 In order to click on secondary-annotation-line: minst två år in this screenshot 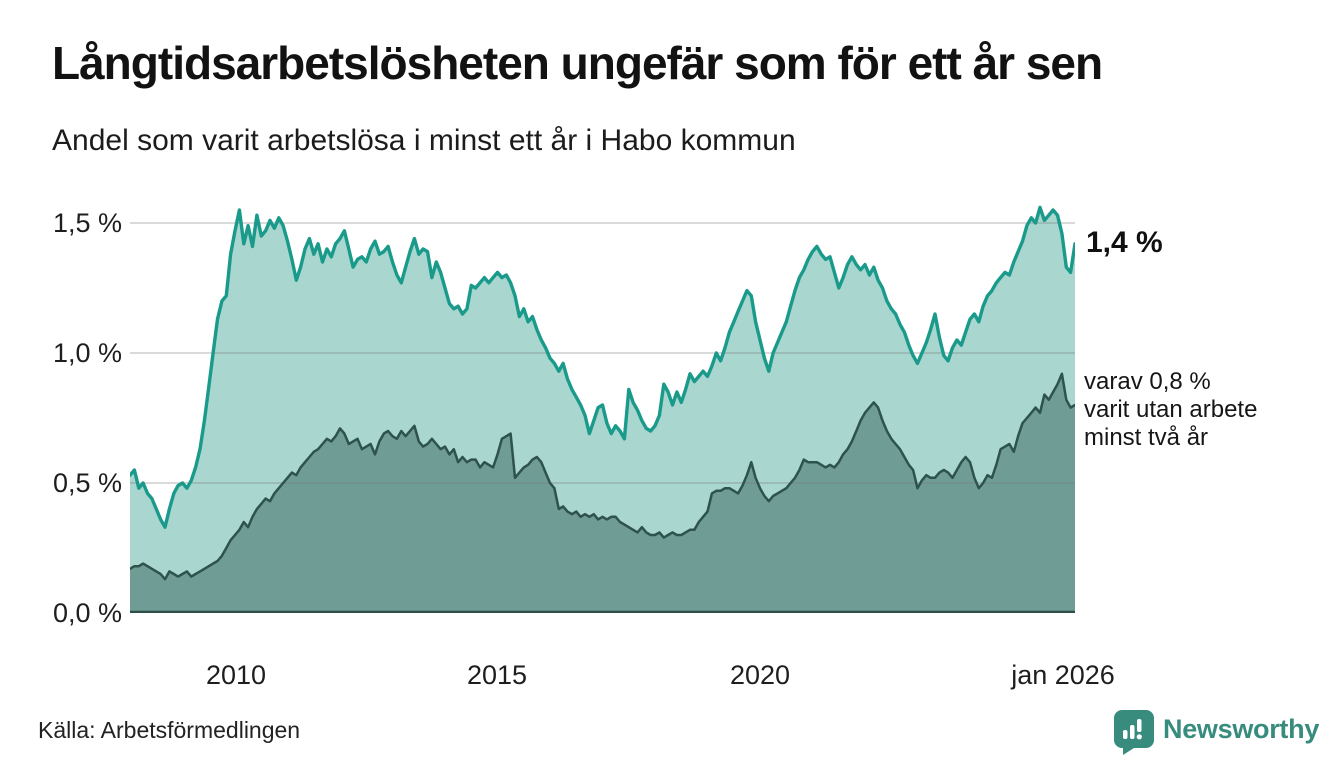, I will do `click(1146, 437)`.